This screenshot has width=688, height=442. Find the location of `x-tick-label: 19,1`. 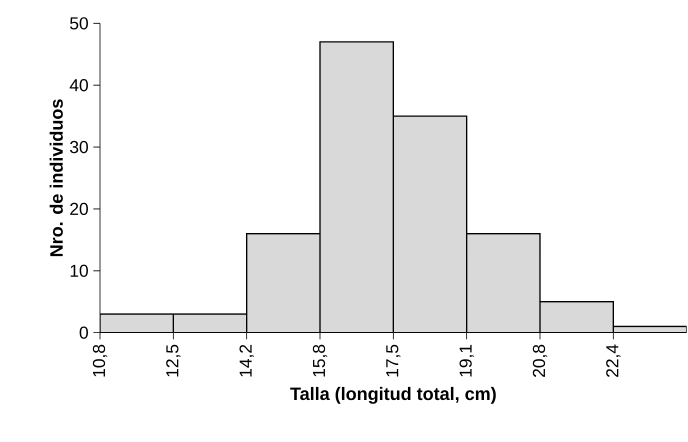

x-tick-label: 19,1 is located at coordinates (466, 360).